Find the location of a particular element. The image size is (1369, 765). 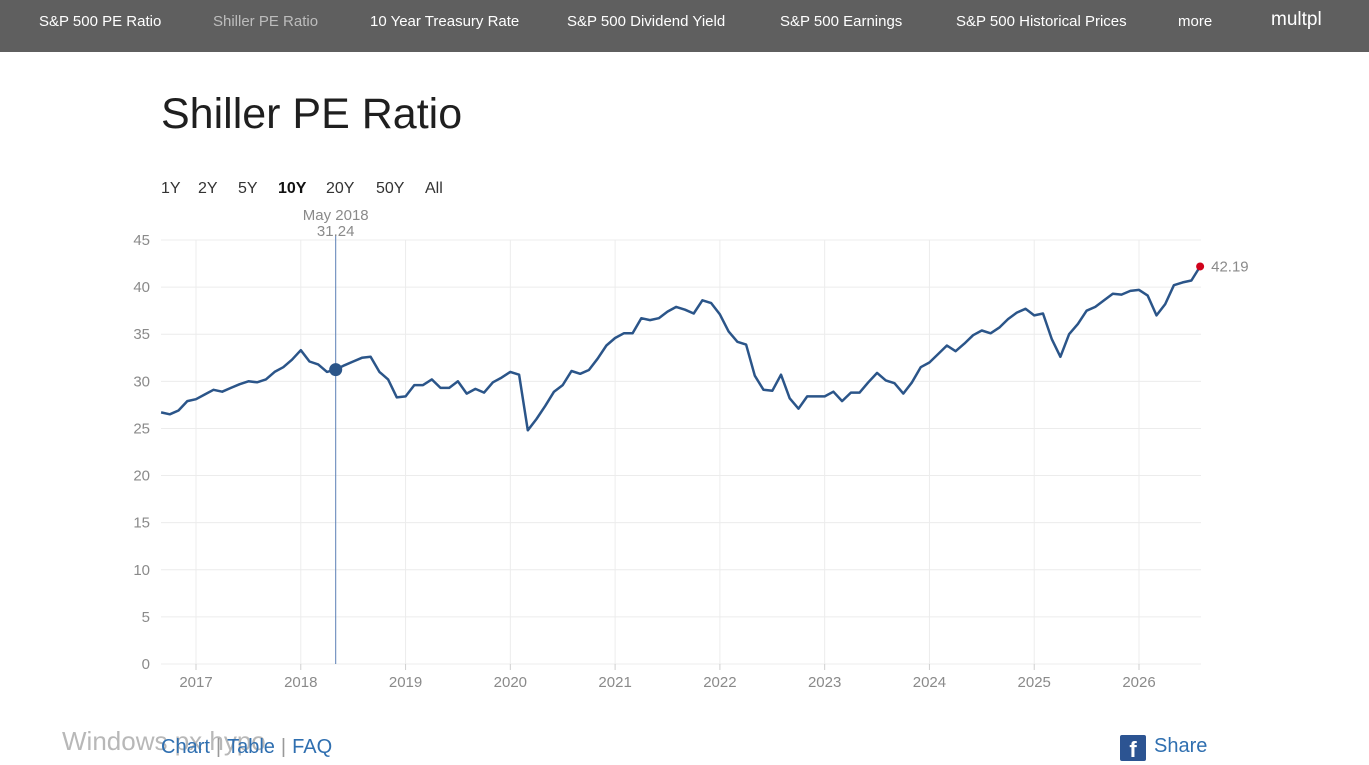

range-tab-all: All is located at coordinates (434, 188).